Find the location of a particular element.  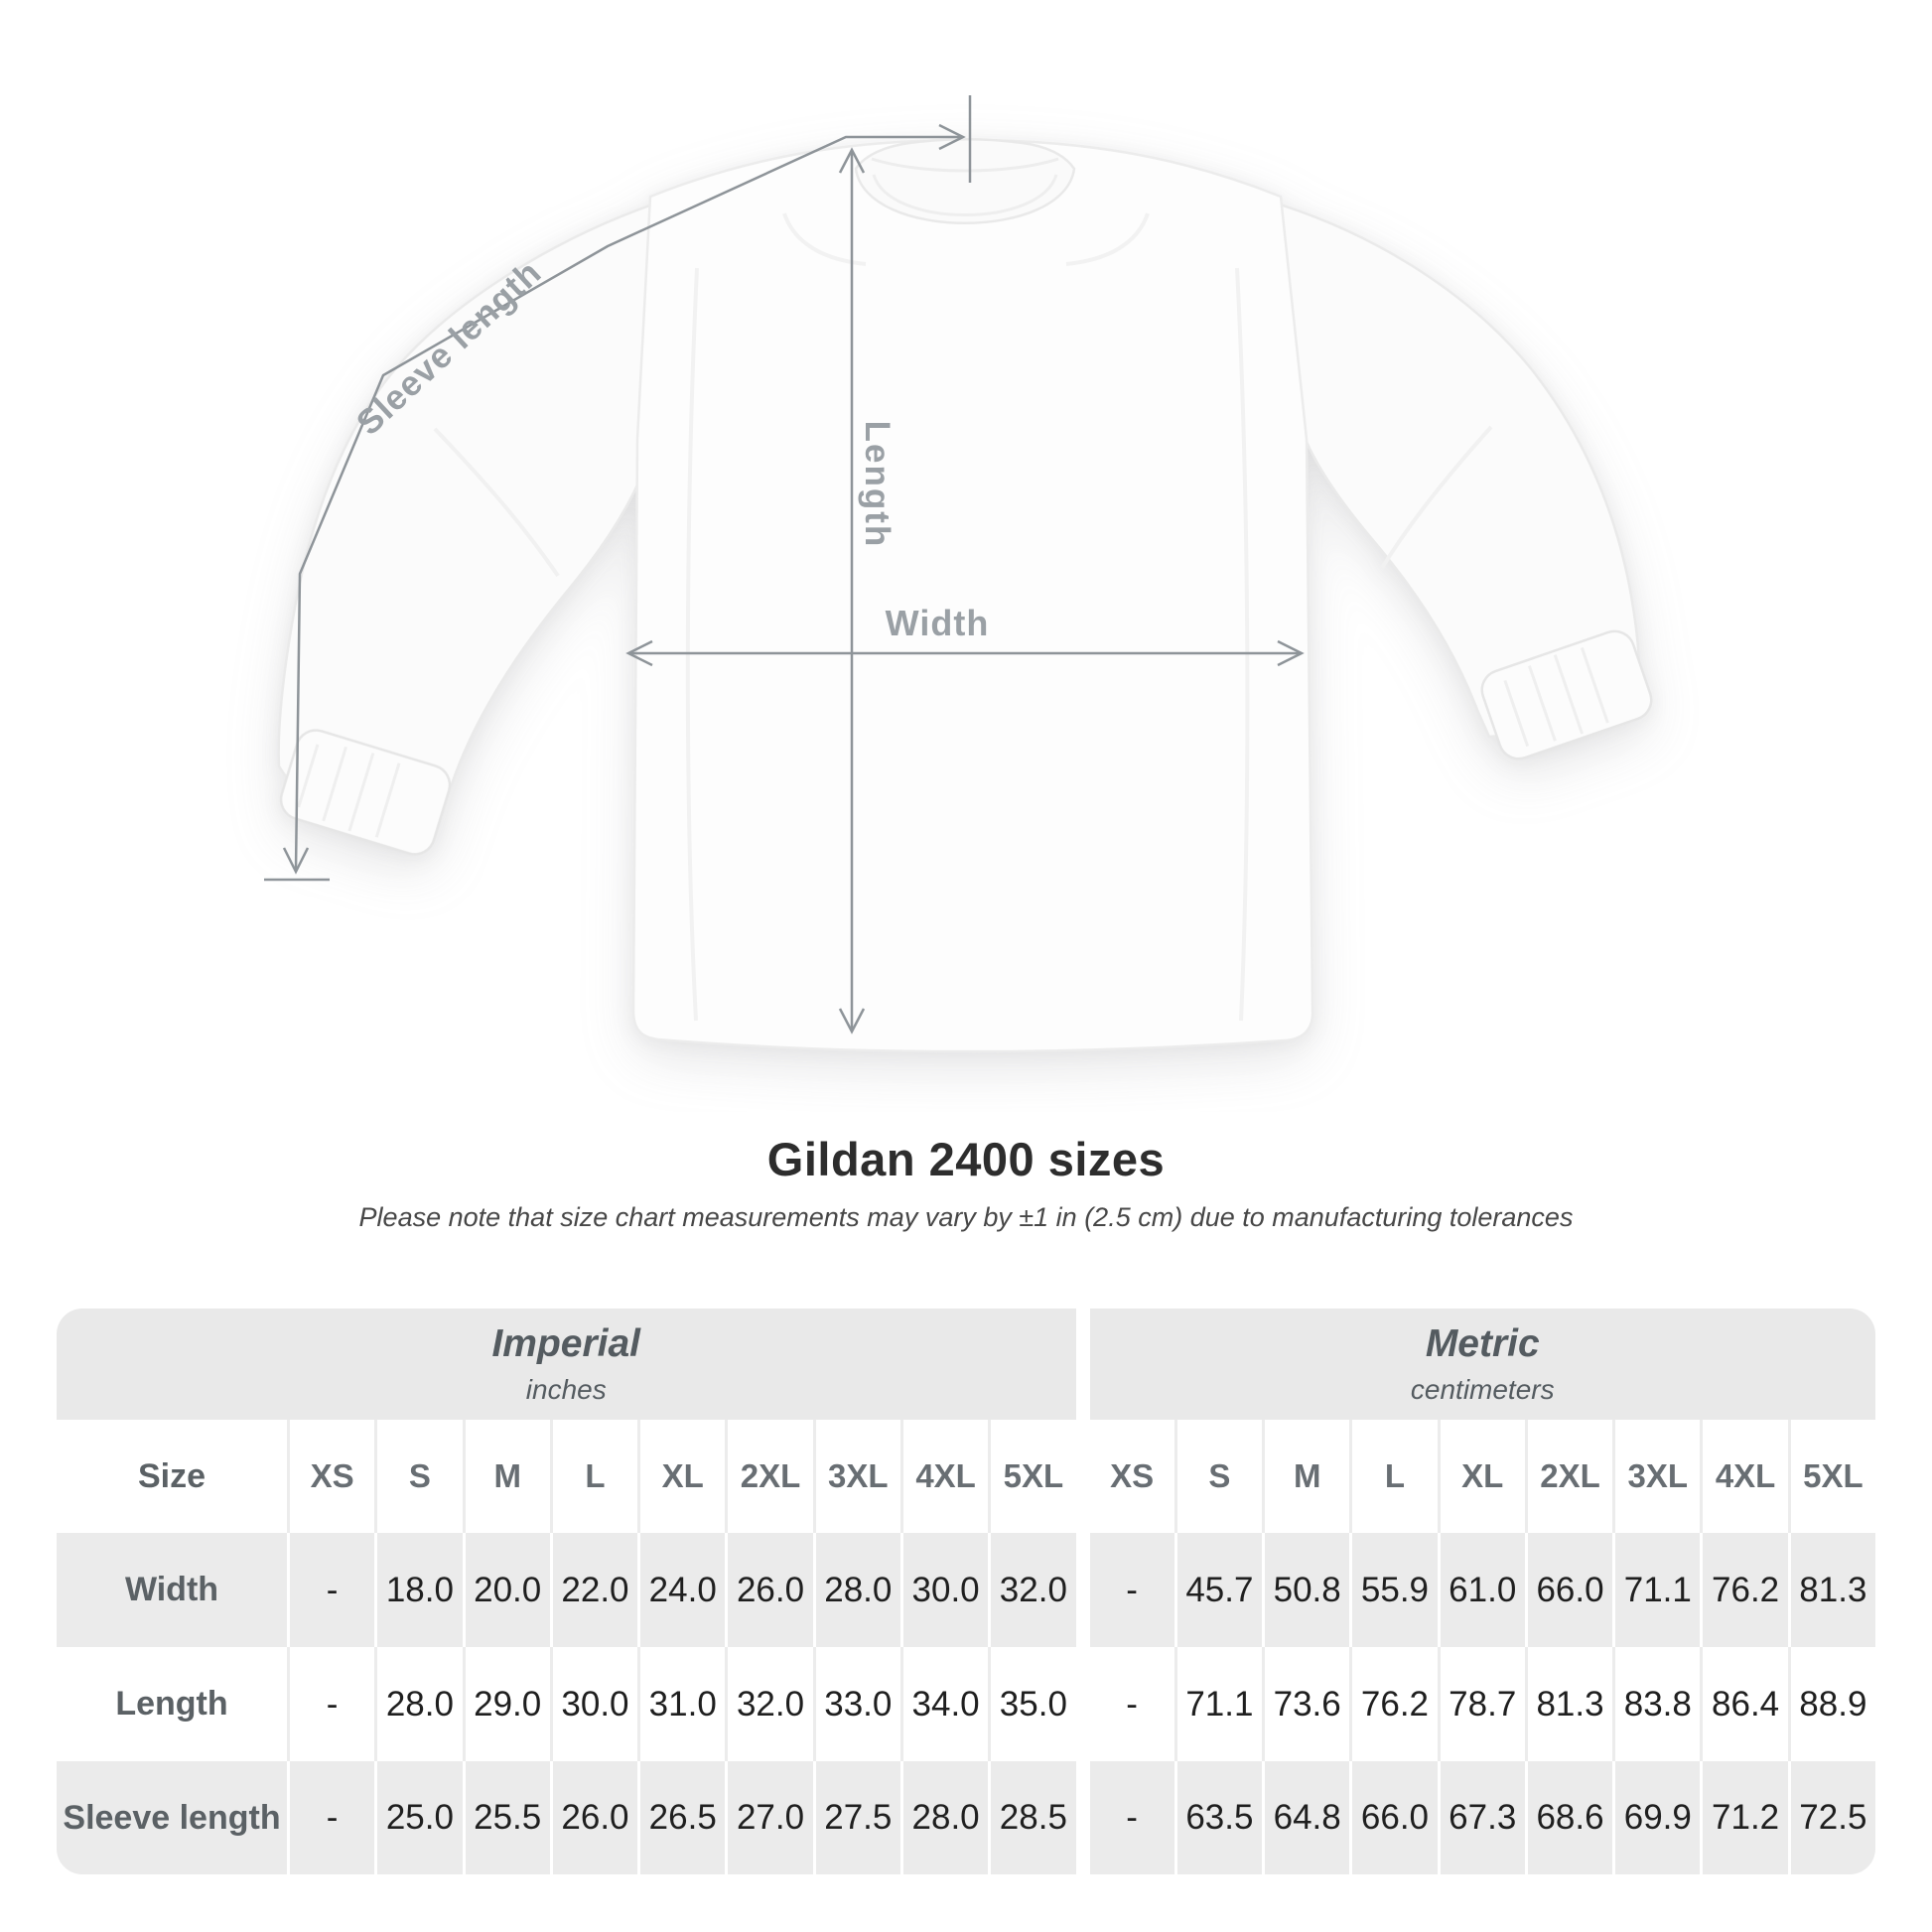

table-cell: 22.0 is located at coordinates (595, 1590).